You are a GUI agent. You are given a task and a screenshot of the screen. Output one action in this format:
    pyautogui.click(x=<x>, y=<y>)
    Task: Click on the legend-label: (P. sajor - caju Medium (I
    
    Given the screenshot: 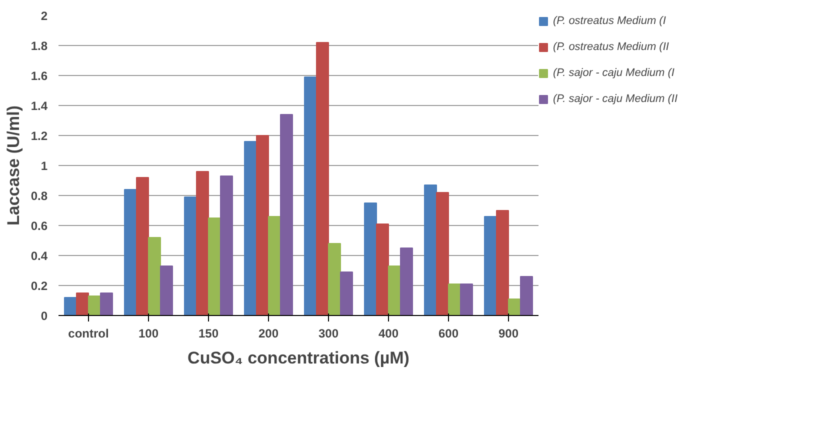 What is the action you would take?
    pyautogui.click(x=614, y=73)
    